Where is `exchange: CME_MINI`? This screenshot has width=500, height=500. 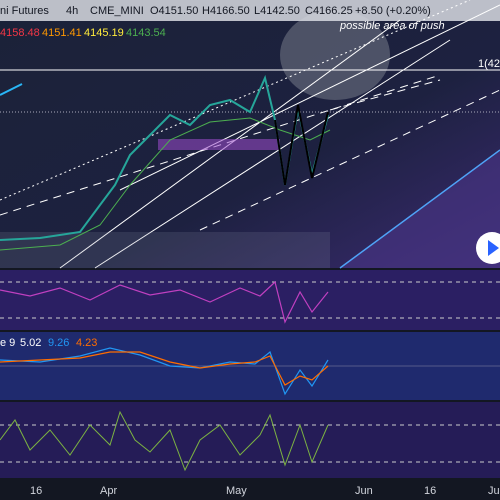 exchange: CME_MINI is located at coordinates (117, 11).